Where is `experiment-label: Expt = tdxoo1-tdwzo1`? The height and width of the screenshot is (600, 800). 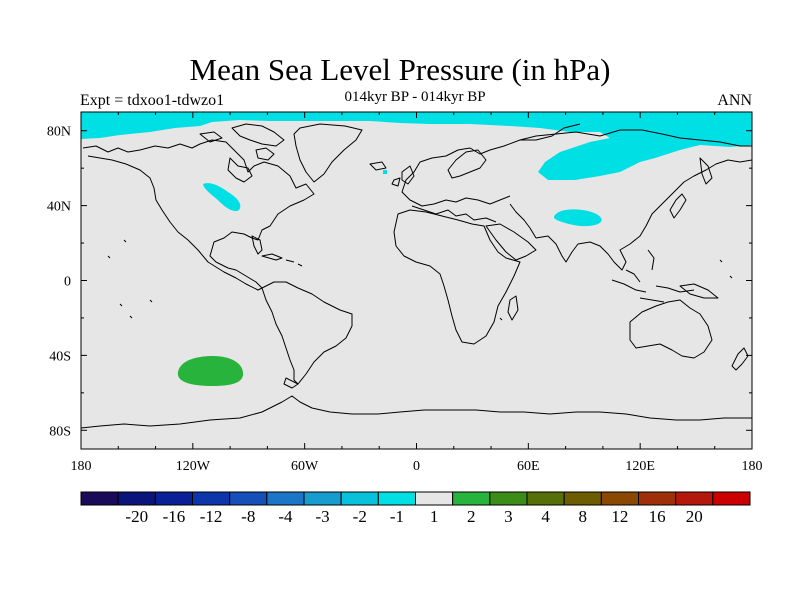
experiment-label: Expt = tdxoo1-tdwzo1 is located at coordinates (152, 100).